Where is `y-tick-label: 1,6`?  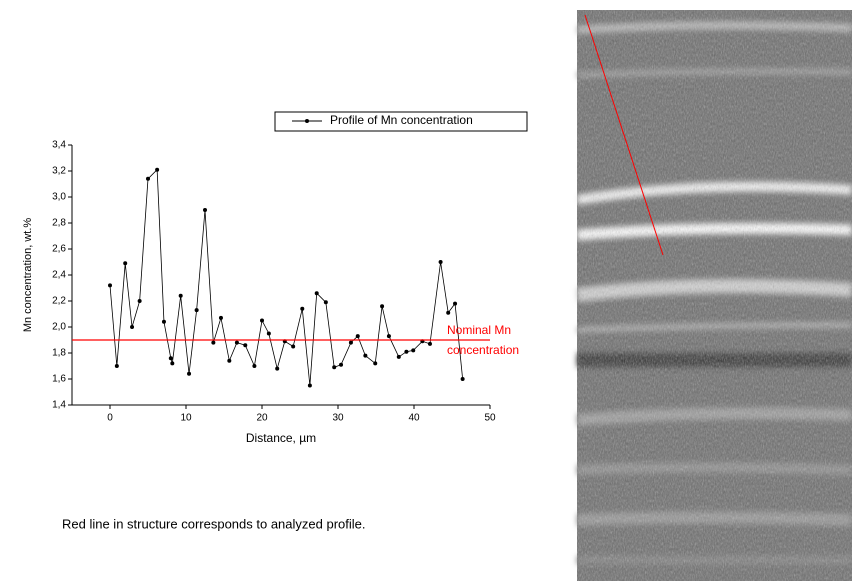
y-tick-label: 1,6 is located at coordinates (59, 379).